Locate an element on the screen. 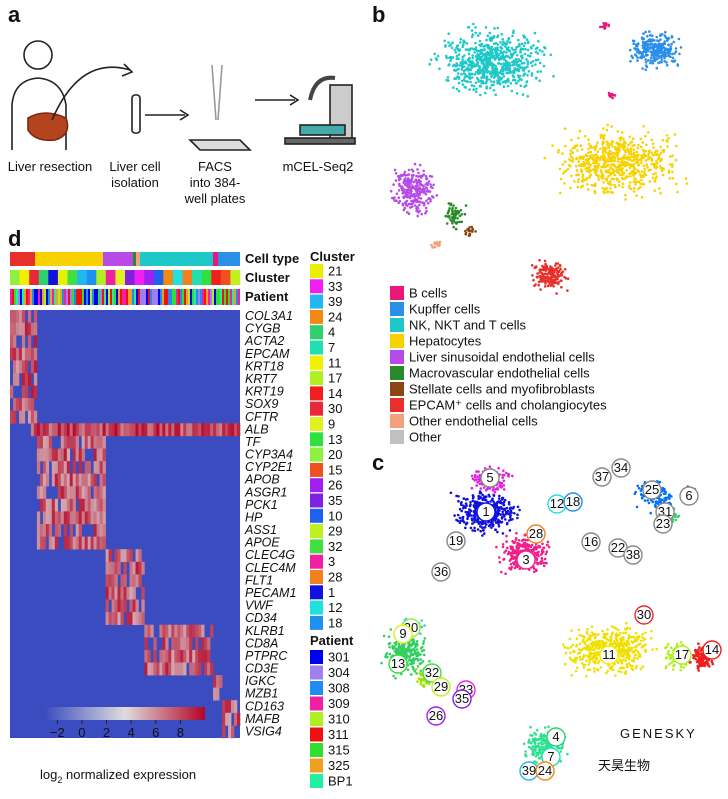 Image resolution: width=728 pixels, height=799 pixels. cluster-label: 19 is located at coordinates (456, 540).